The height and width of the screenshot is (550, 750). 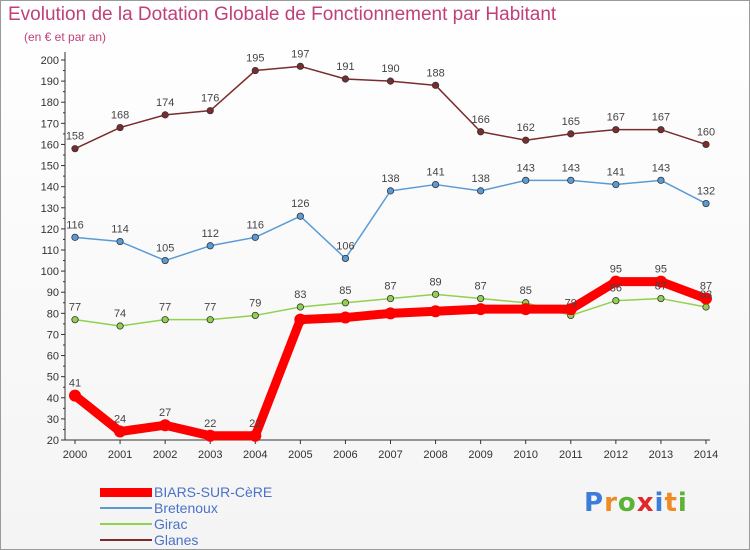 What do you see at coordinates (481, 287) in the screenshot?
I see `data-label: 87` at bounding box center [481, 287].